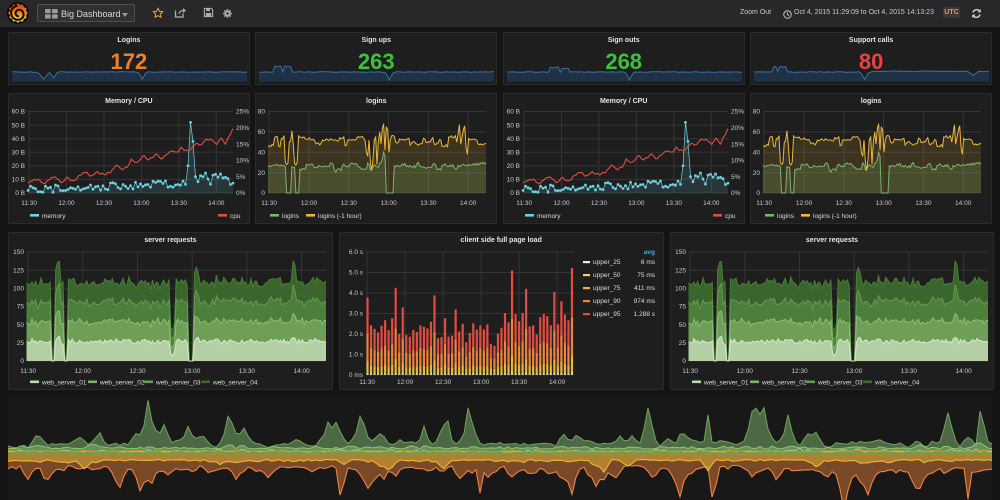  What do you see at coordinates (649, 252) in the screenshot?
I see `svg-text: avg` at bounding box center [649, 252].